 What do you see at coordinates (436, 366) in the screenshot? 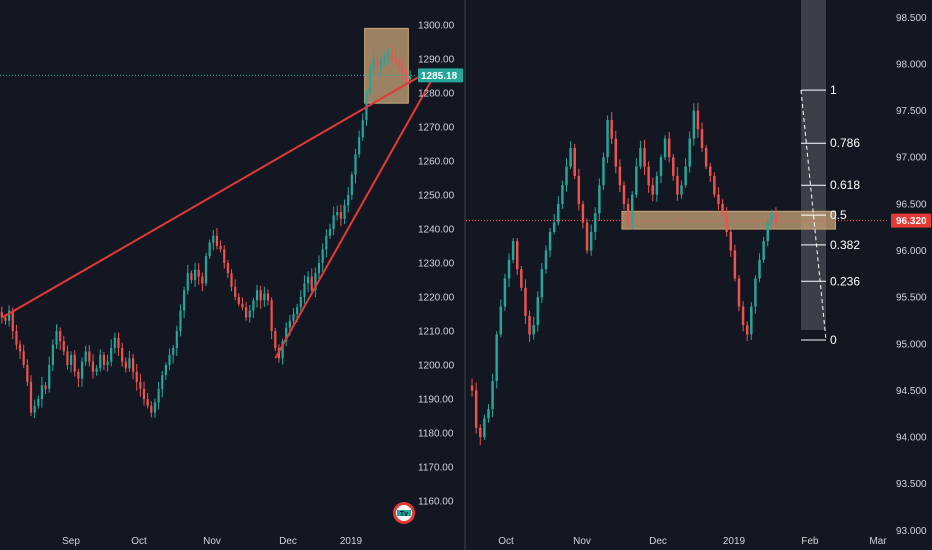
I see `left-price-tick: 1200.00` at bounding box center [436, 366].